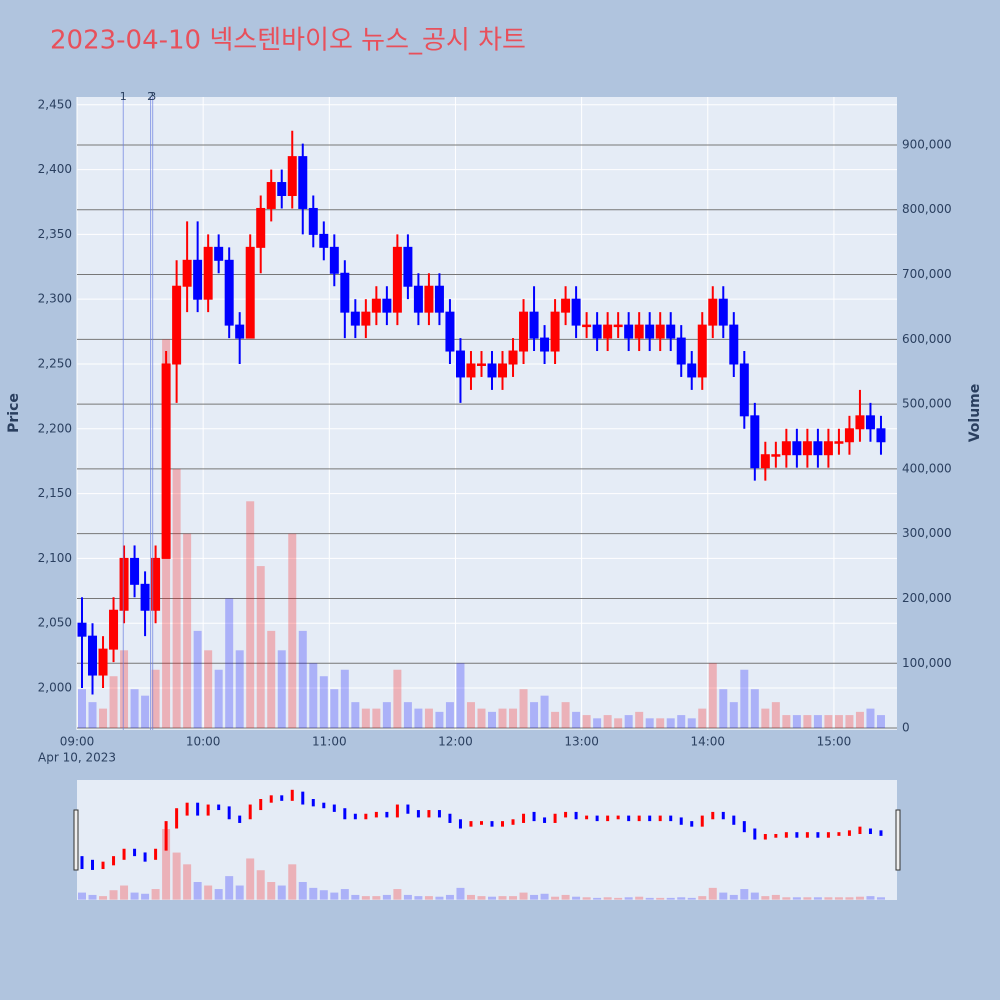  I want to click on y-tick-label: 2,400, so click(55, 169).